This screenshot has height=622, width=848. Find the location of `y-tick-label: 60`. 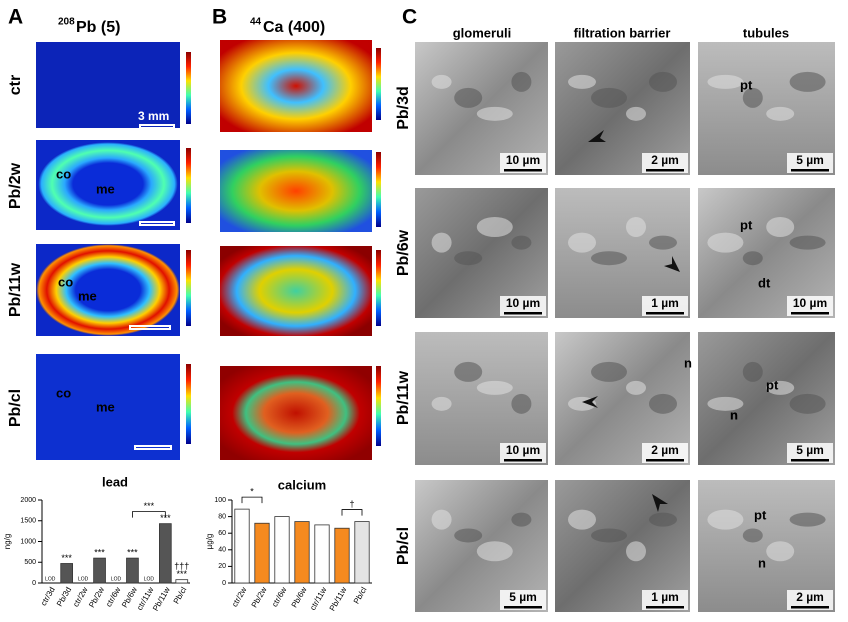

y-tick-label: 60 is located at coordinates (222, 533).